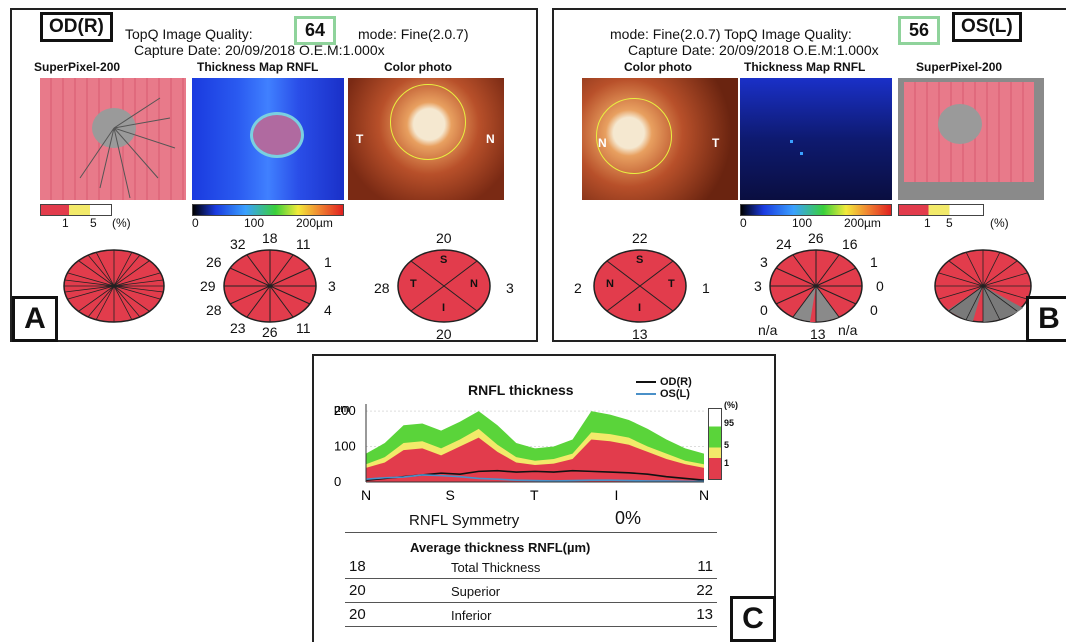  What do you see at coordinates (818, 334) in the screenshot?
I see `clock-b: 13` at bounding box center [818, 334].